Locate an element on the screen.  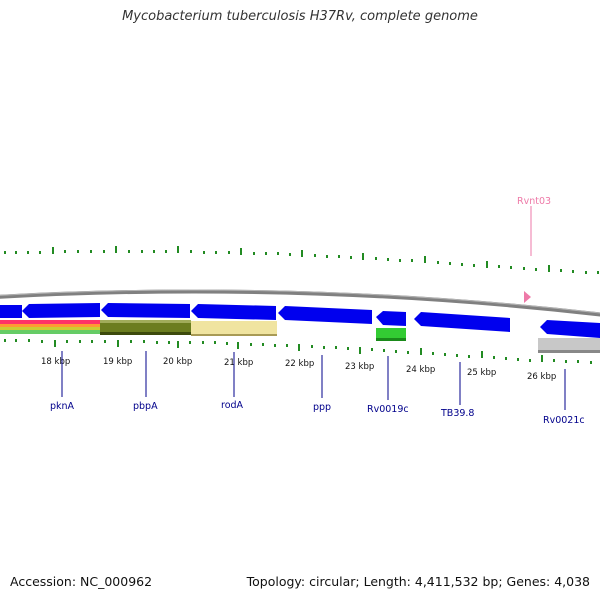
kbp-label: 20 kbp is located at coordinates (177, 362).